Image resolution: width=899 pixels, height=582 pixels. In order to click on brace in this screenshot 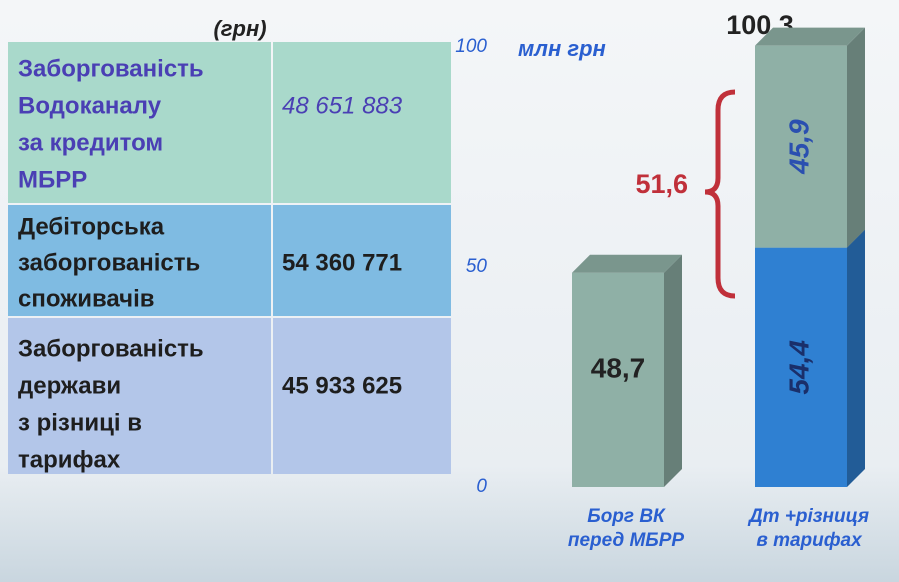, I will do `click(720, 194)`.